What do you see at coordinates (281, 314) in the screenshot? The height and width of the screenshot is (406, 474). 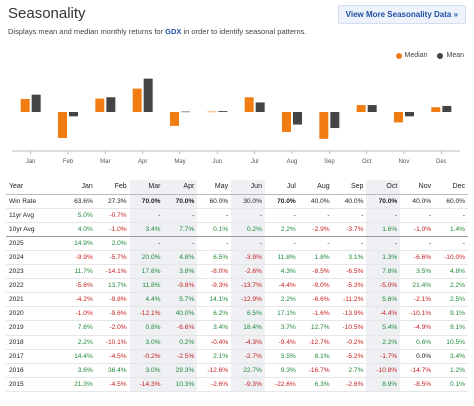 I see `table-cell: 17.1%` at bounding box center [281, 314].